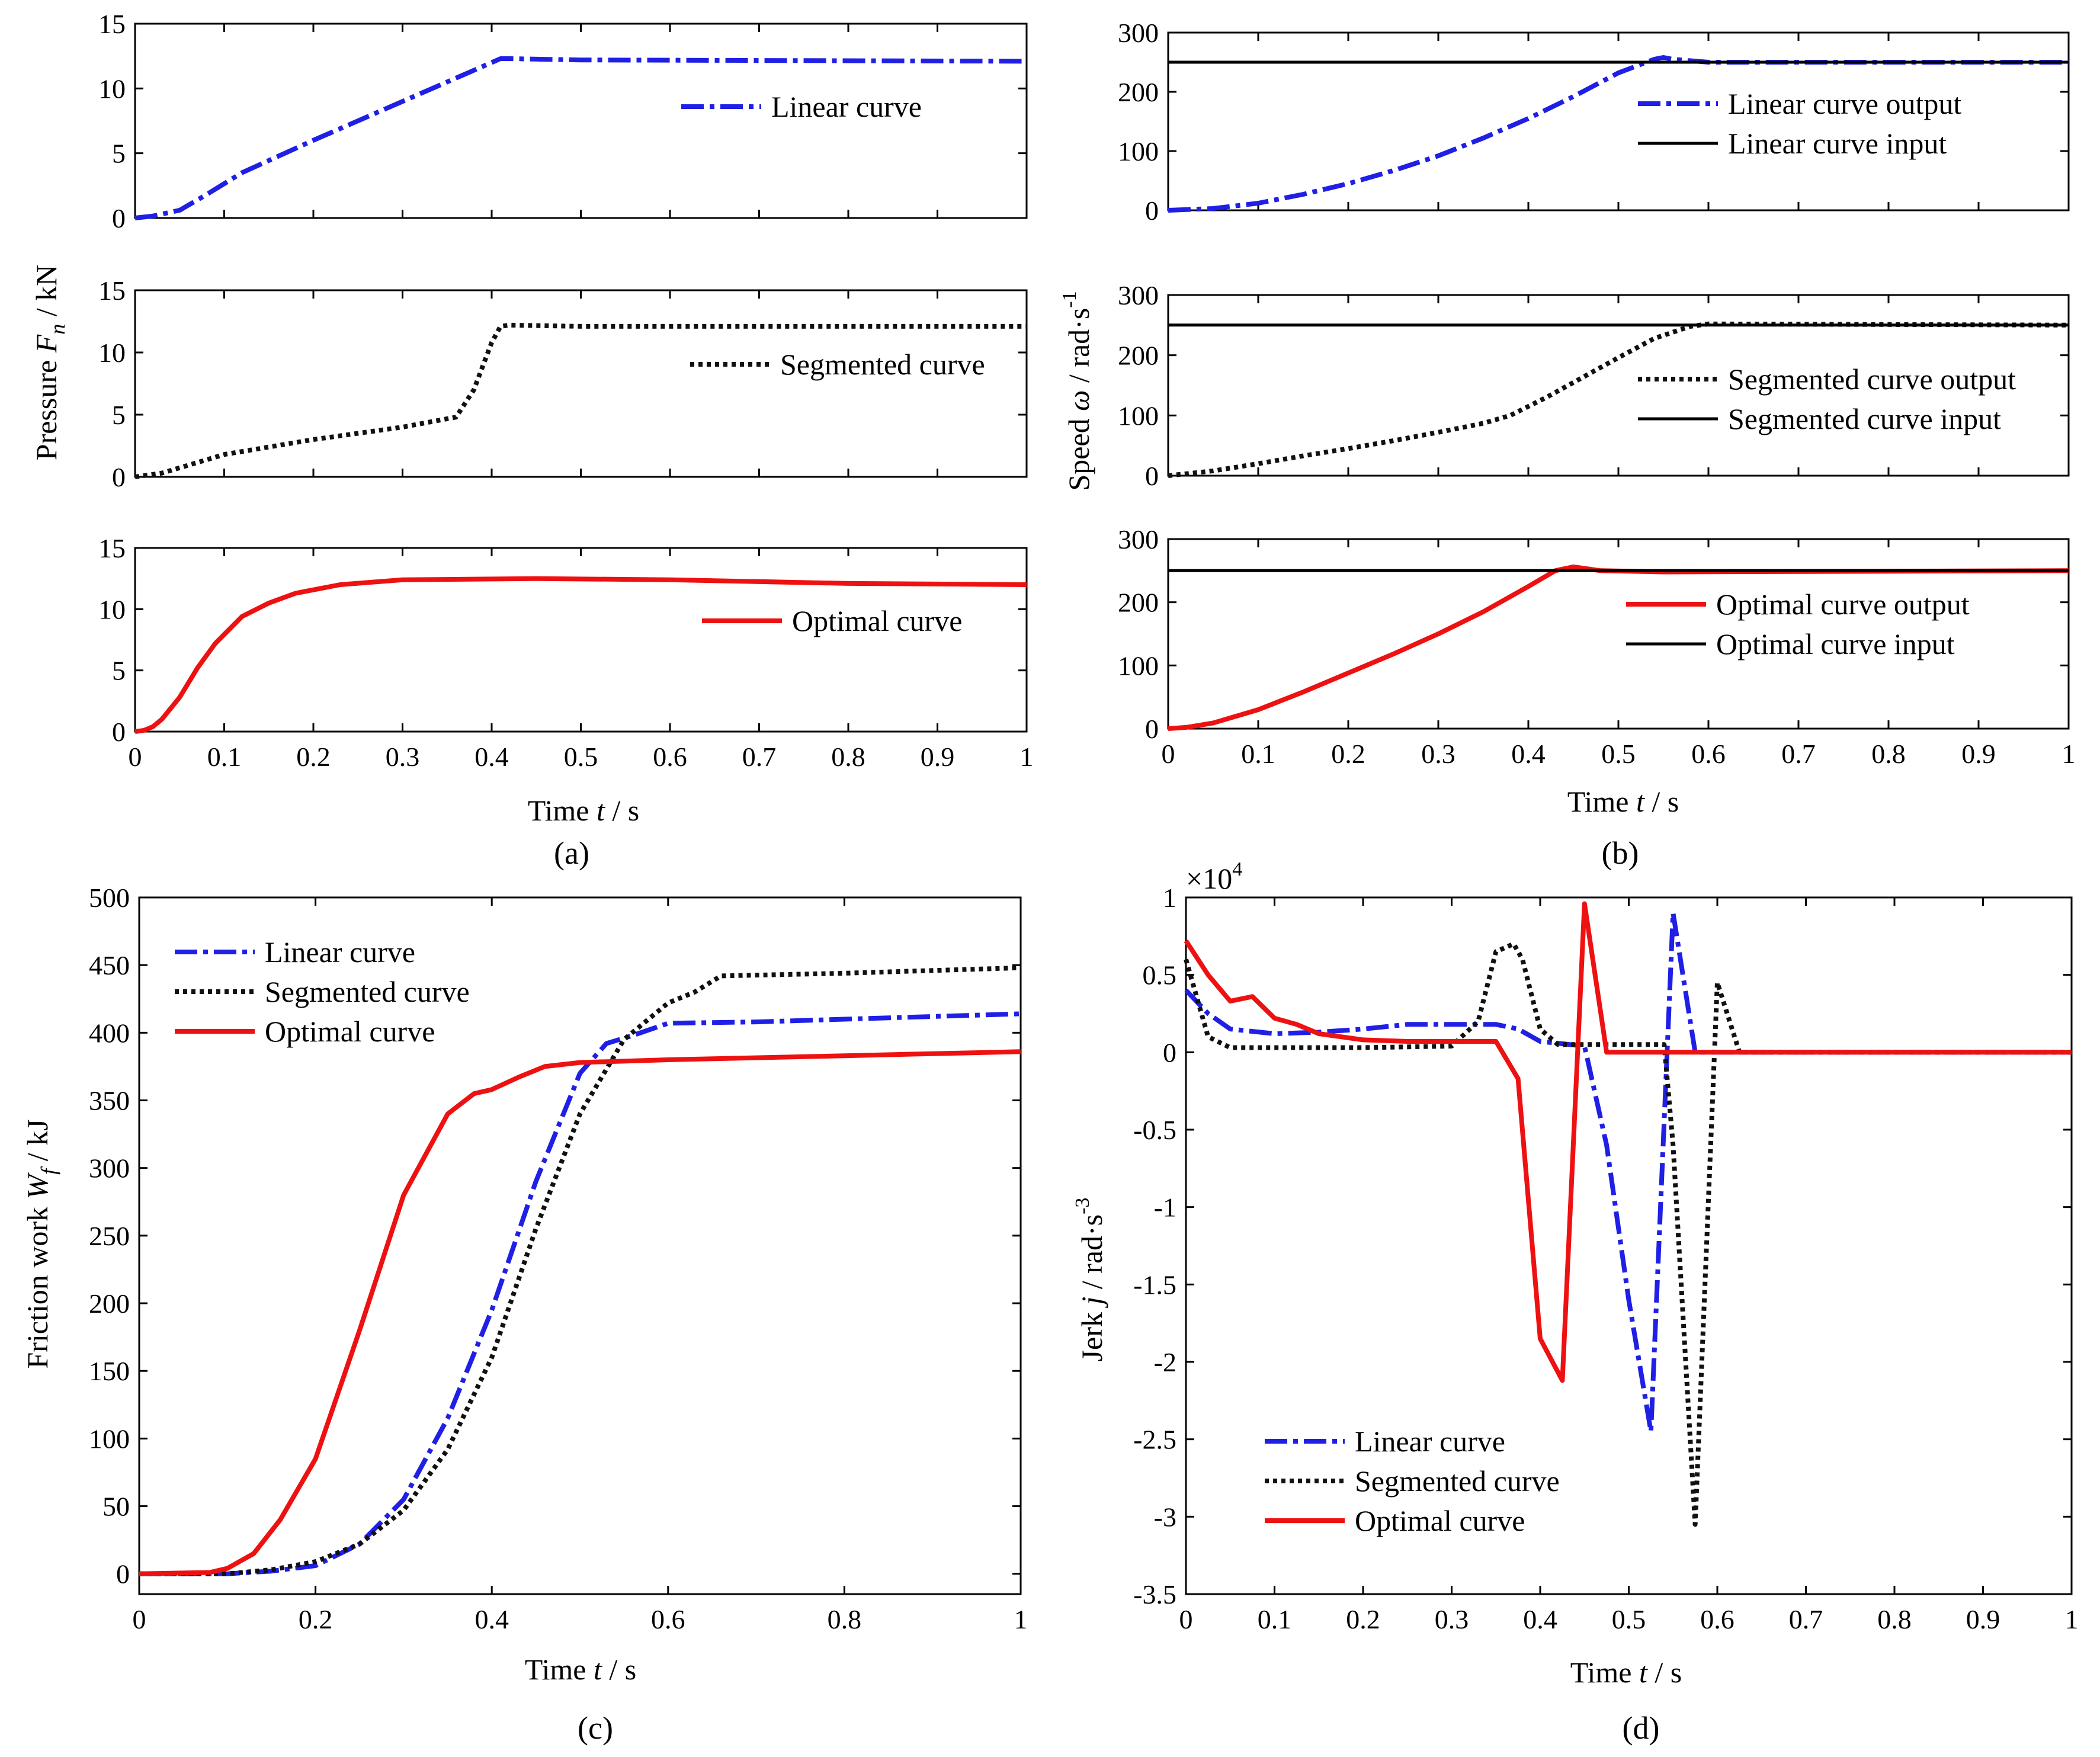  Describe the element at coordinates (109, 898) in the screenshot. I see `ytick-label: 500` at that location.